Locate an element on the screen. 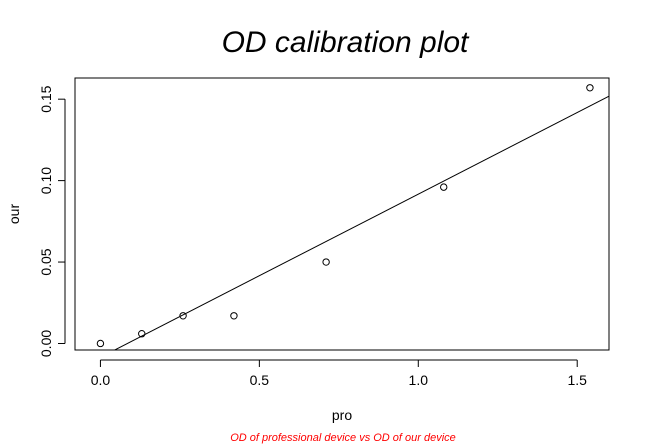 Image resolution: width=650 pixels, height=446 pixels. y-axis: 0.00 0.05 0.10 0.15 is located at coordinates (52, 221).